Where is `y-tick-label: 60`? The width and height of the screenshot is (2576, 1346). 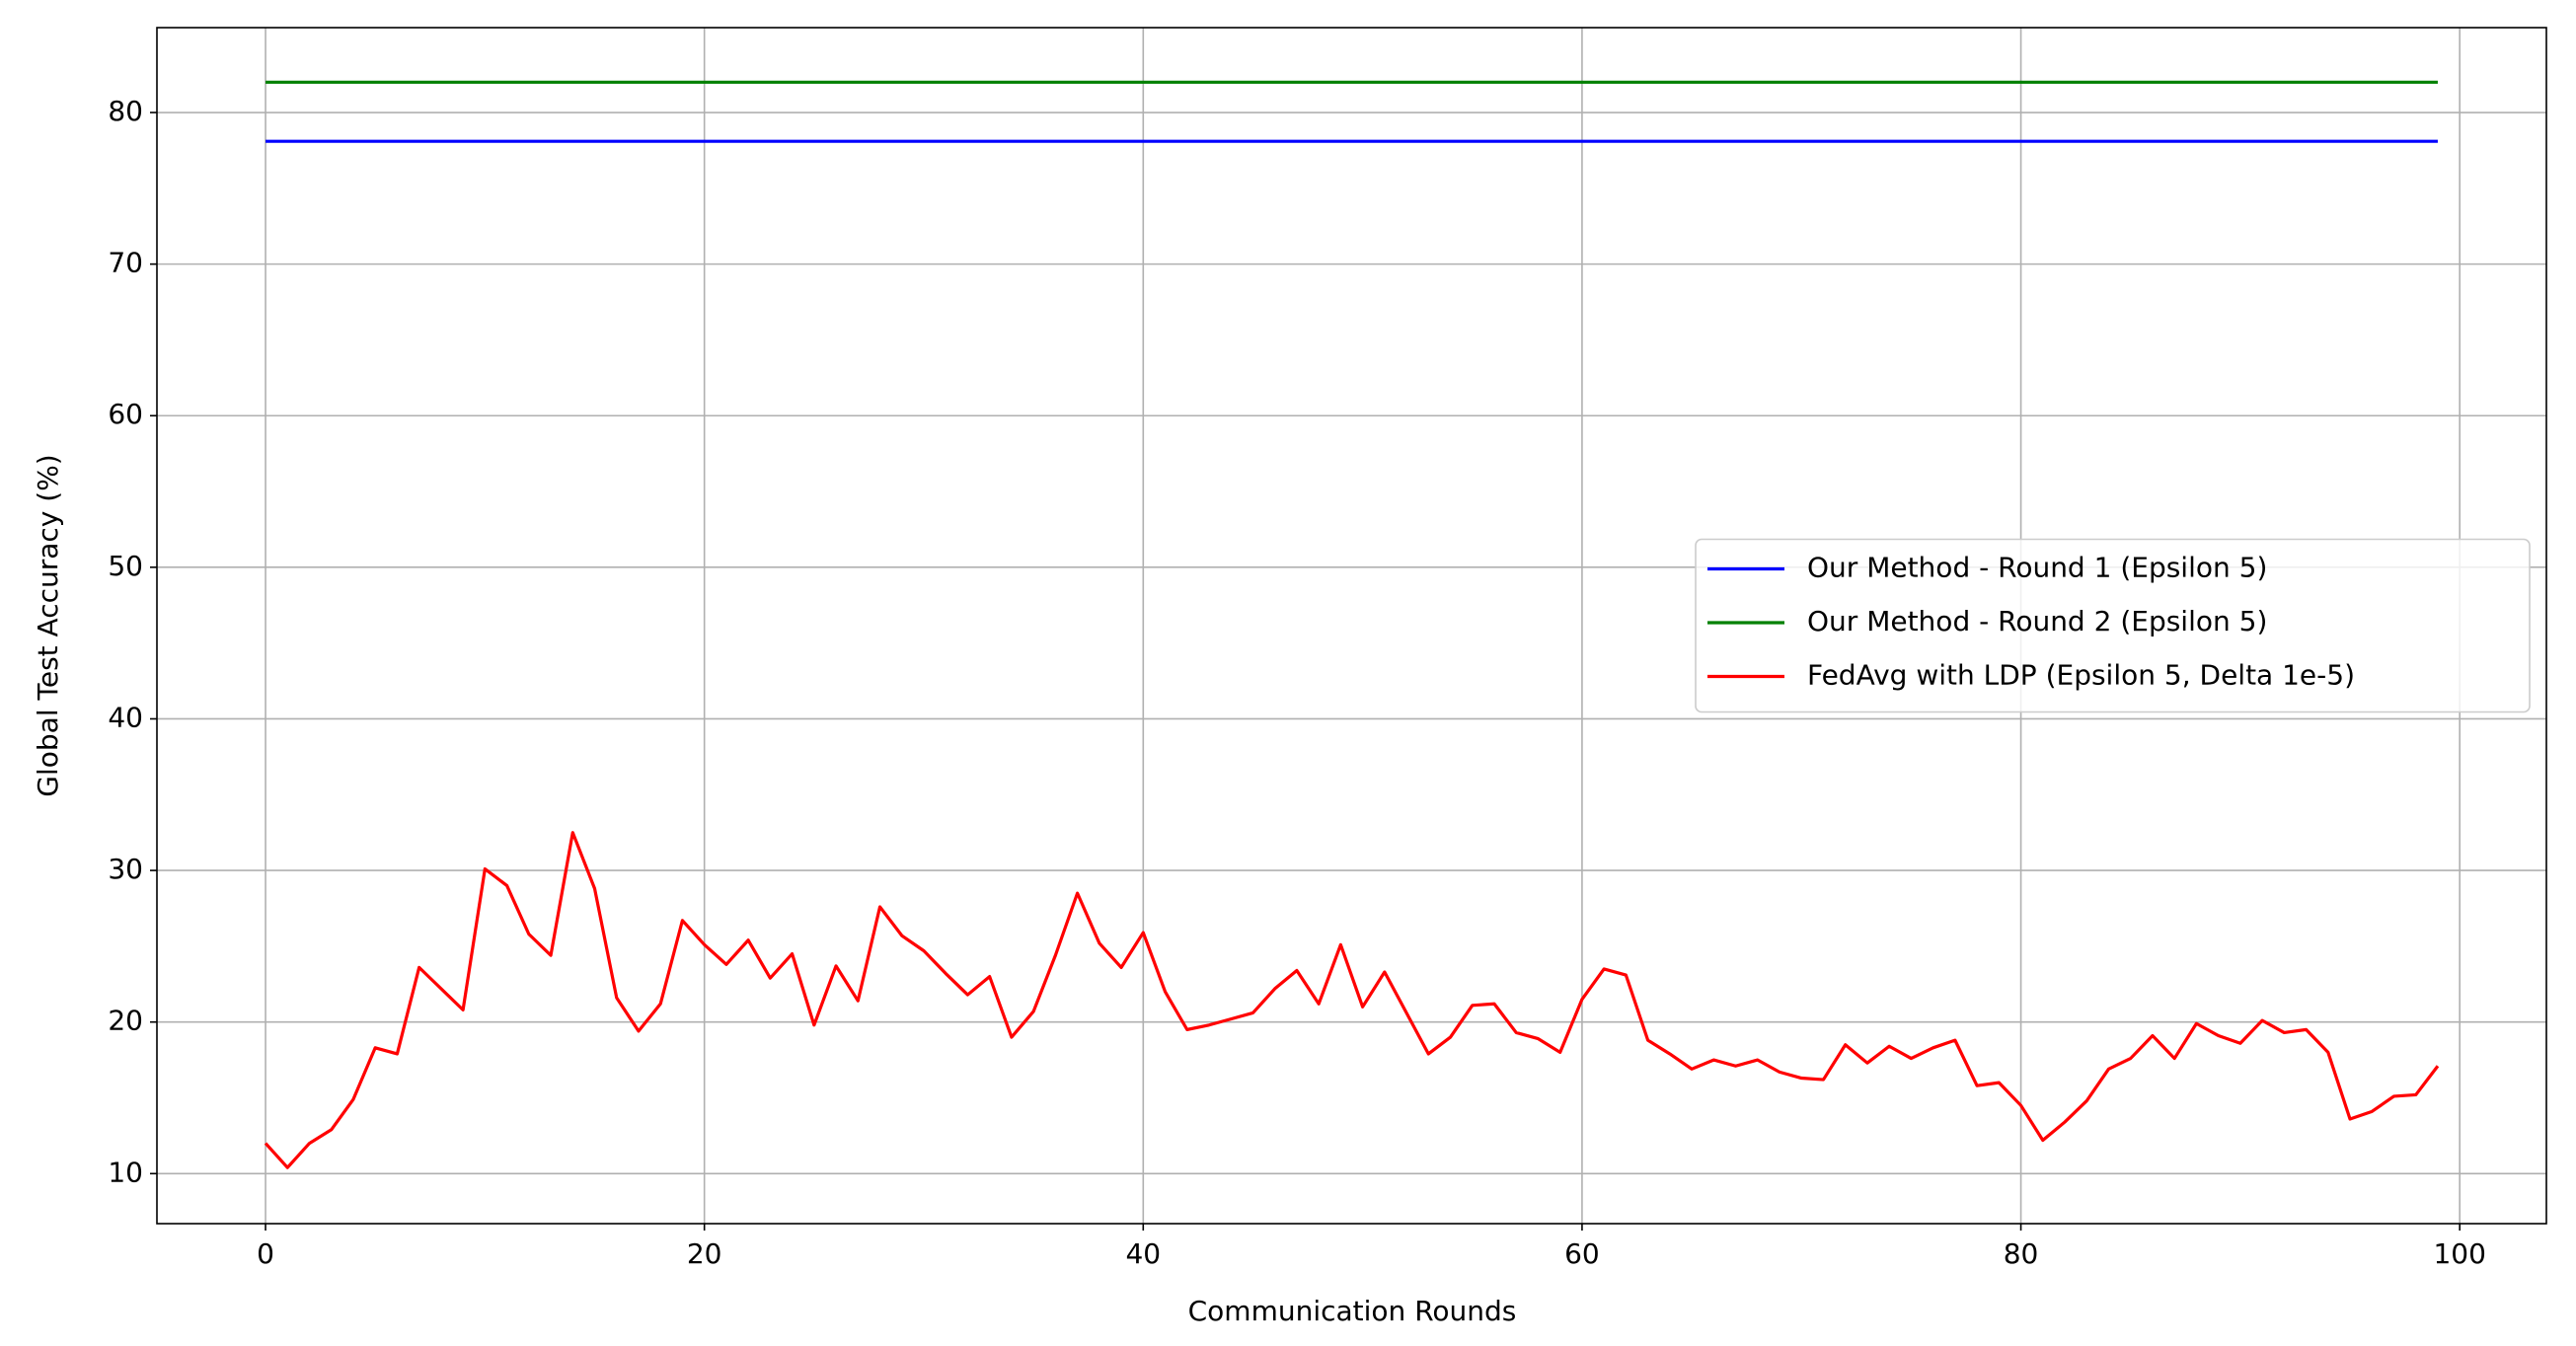 y-tick-label: 60 is located at coordinates (126, 414).